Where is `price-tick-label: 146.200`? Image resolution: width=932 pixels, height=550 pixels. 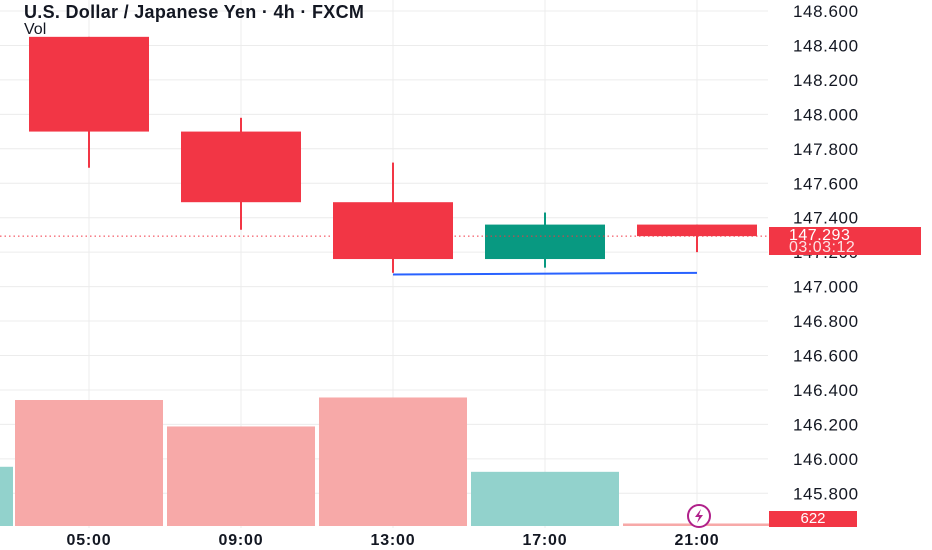 price-tick-label: 146.200 is located at coordinates (826, 424).